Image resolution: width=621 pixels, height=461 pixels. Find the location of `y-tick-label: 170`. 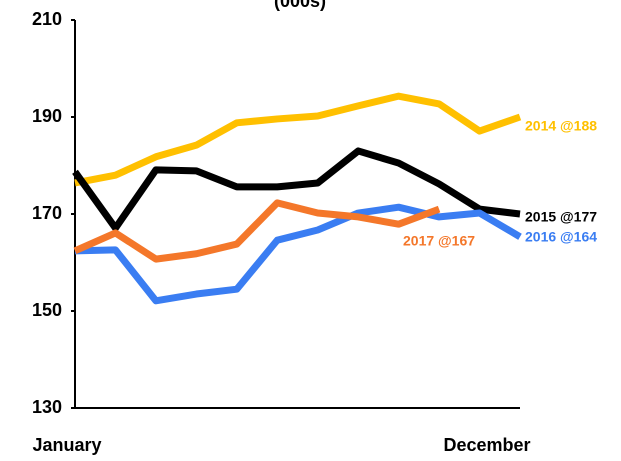

y-tick-label: 170 is located at coordinates (47, 213).